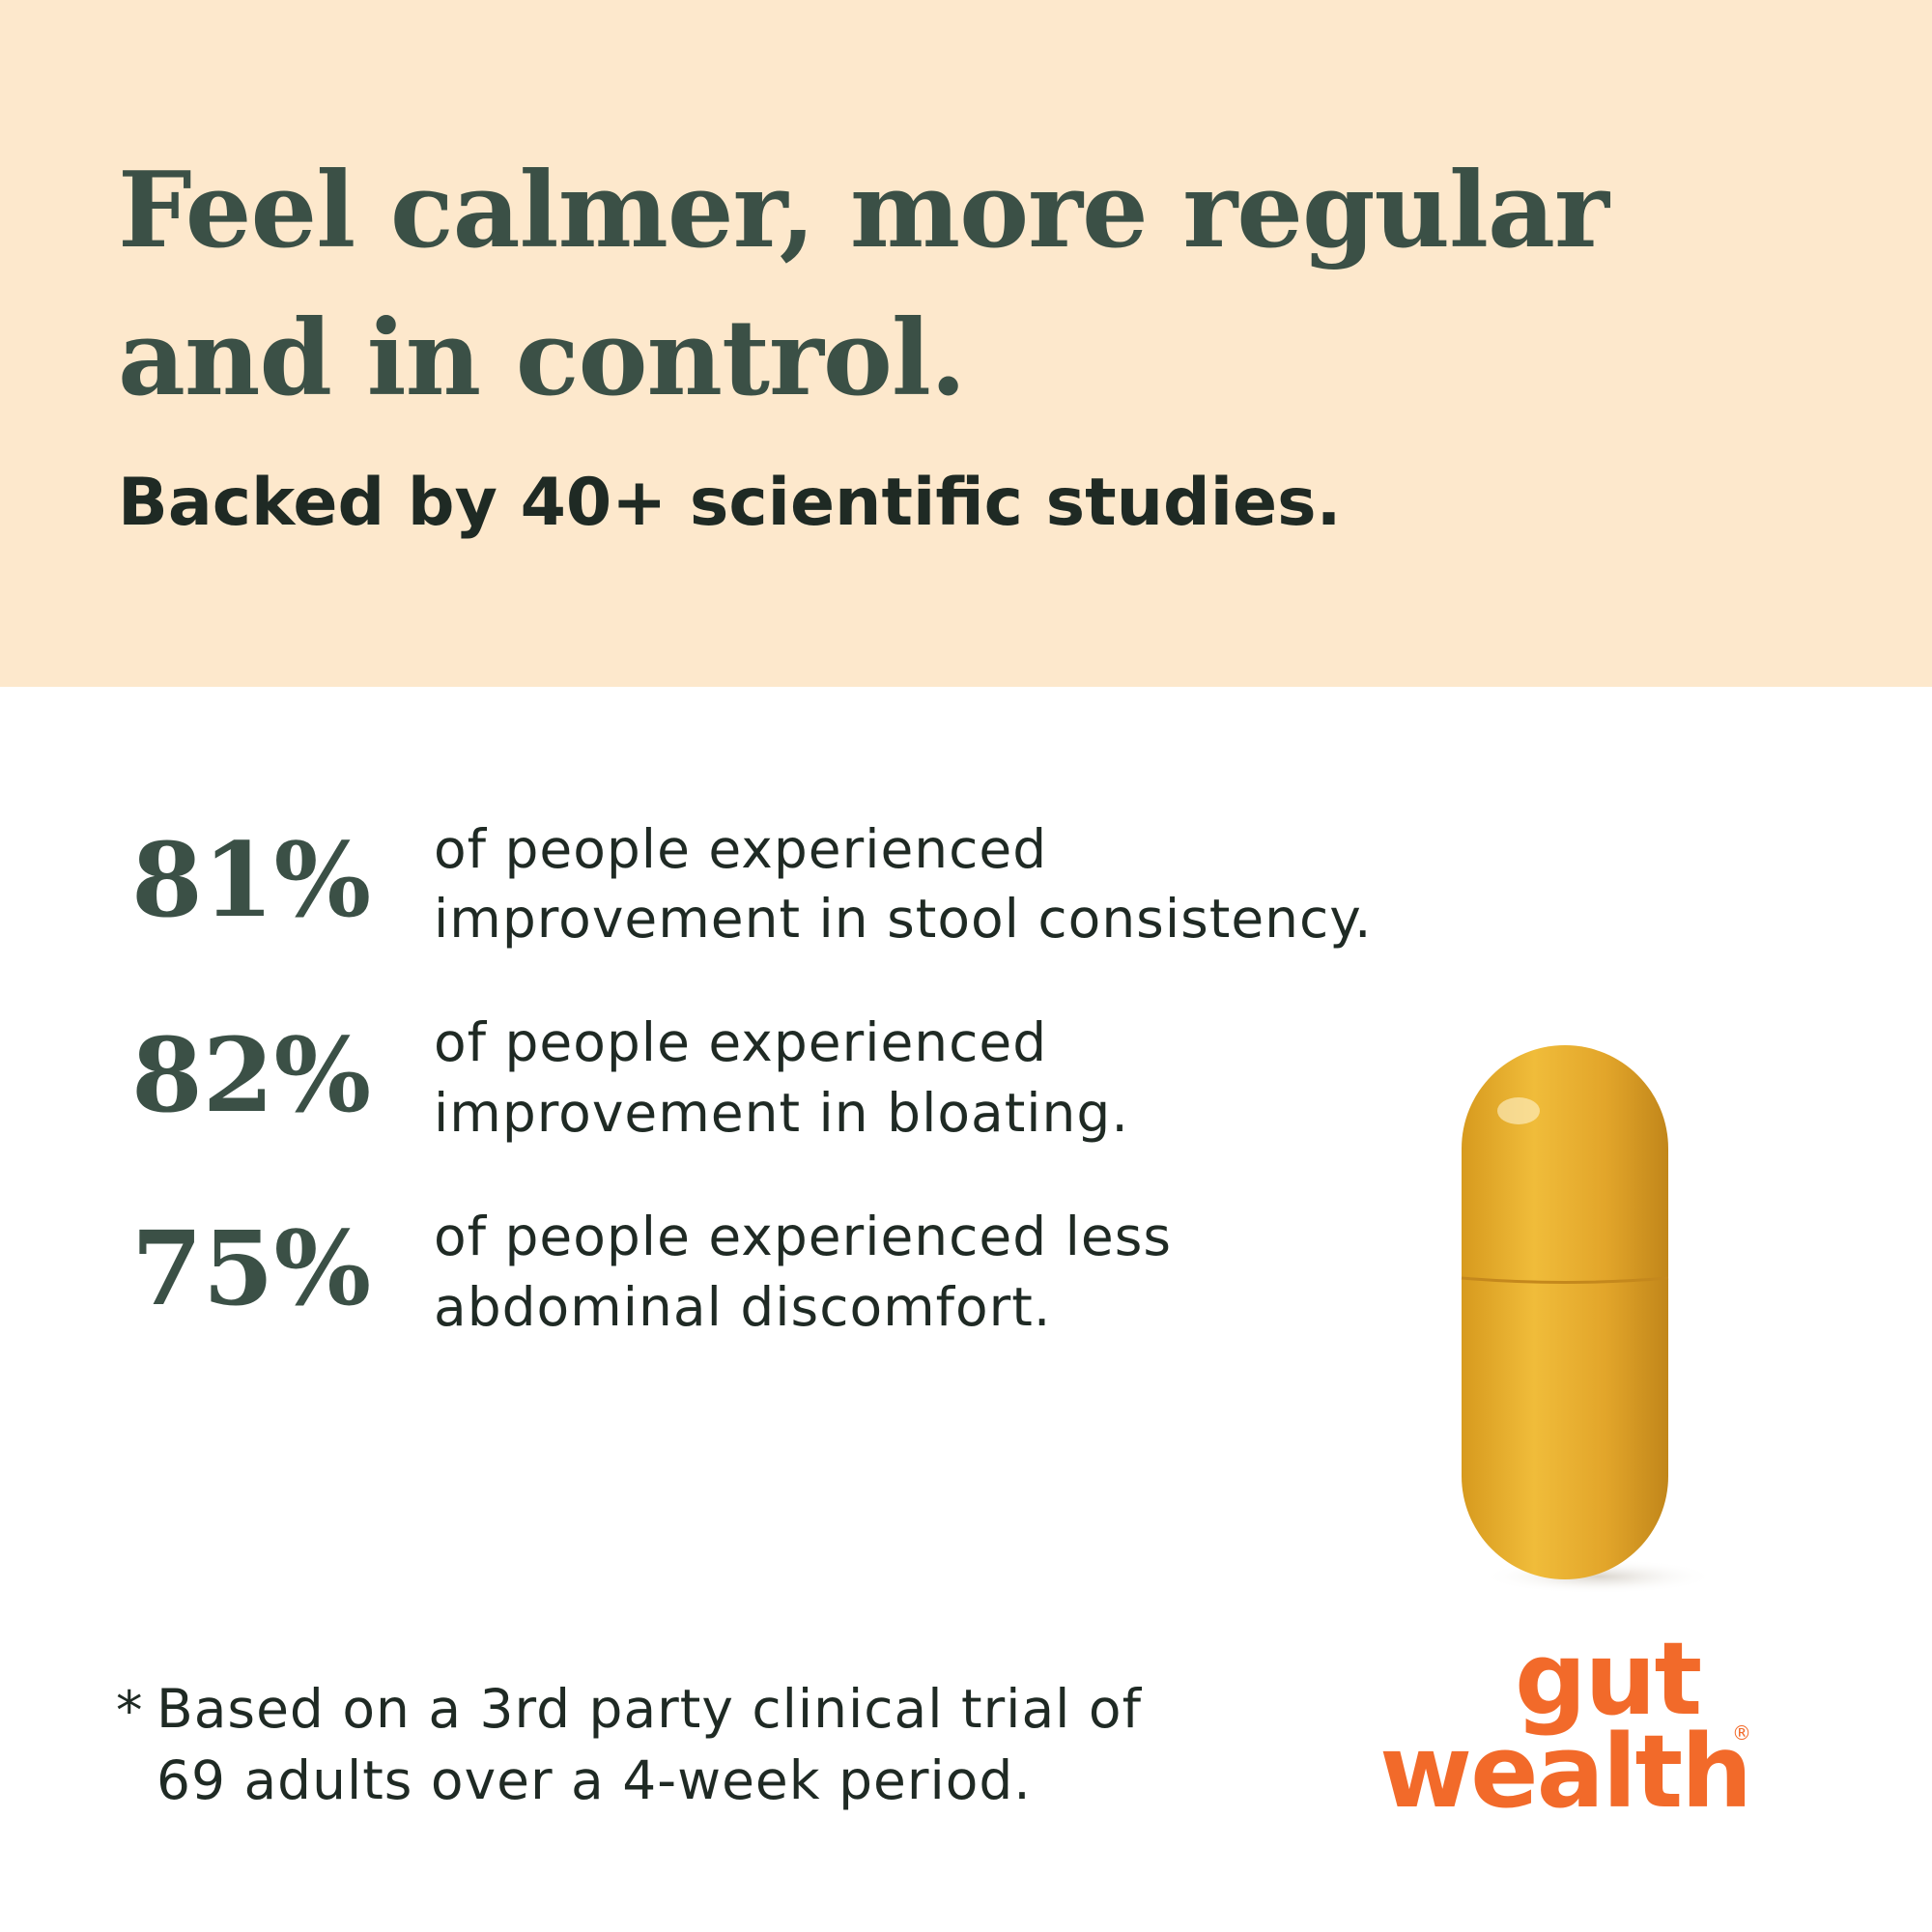 This screenshot has height=1932, width=1932. I want to click on footnote-marker: *, so click(130, 1711).